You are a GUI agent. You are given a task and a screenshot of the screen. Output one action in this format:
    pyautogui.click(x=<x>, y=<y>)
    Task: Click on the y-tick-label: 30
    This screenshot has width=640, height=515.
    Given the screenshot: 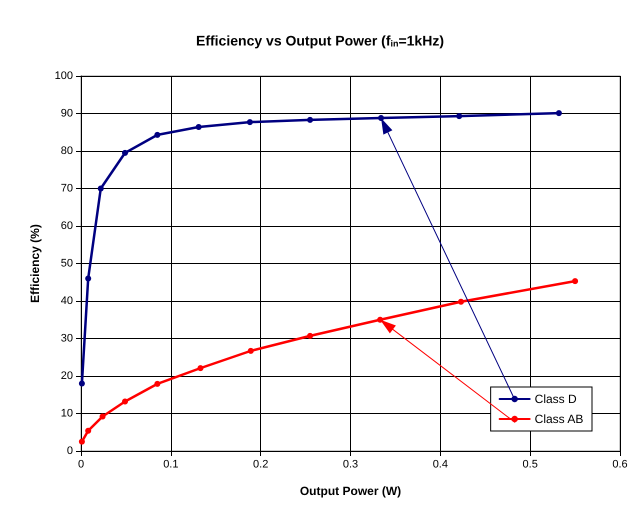 What is the action you would take?
    pyautogui.click(x=66, y=338)
    